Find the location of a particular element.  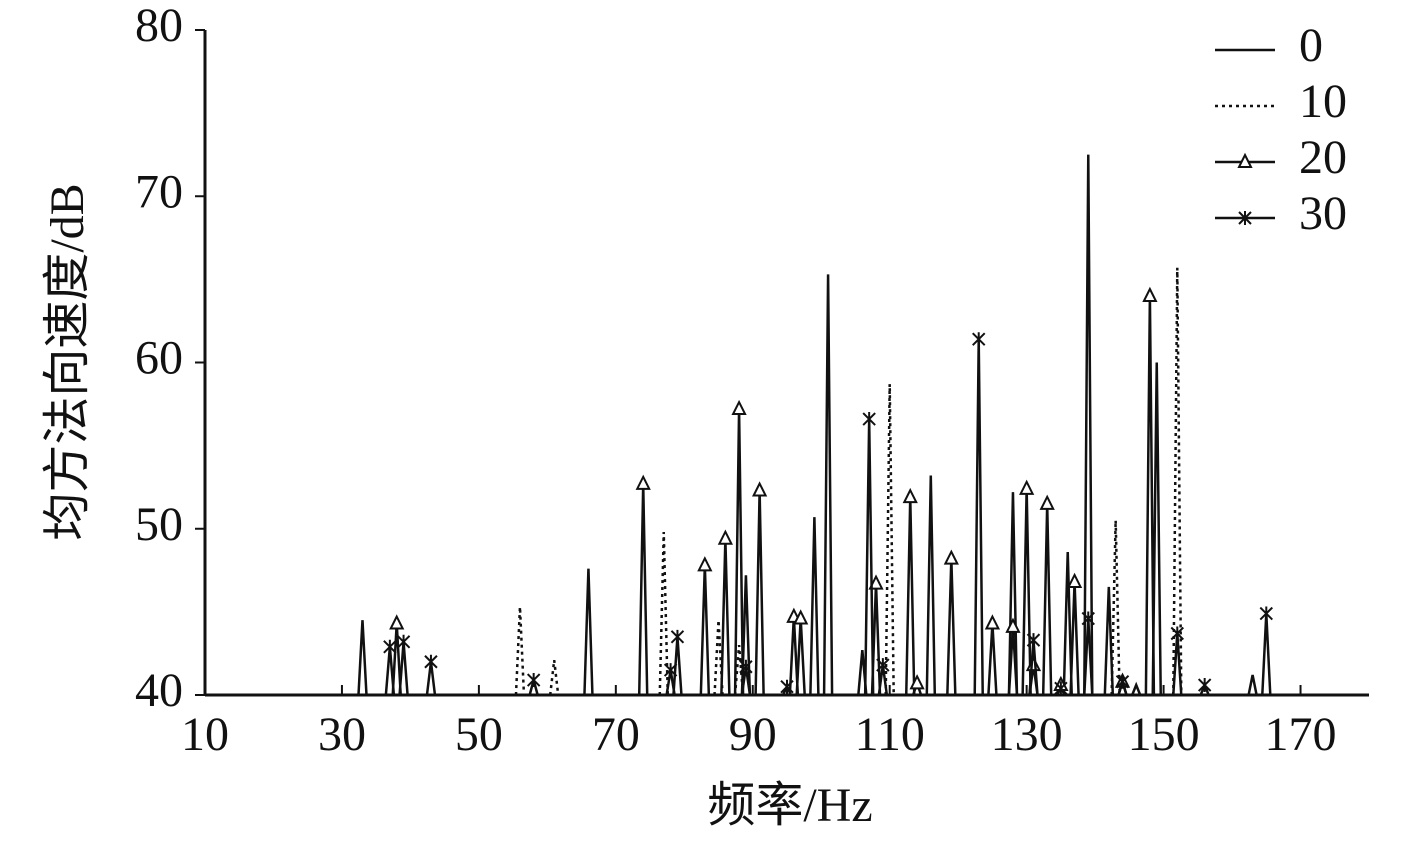

x-tick-label: 70 is located at coordinates (616, 734).